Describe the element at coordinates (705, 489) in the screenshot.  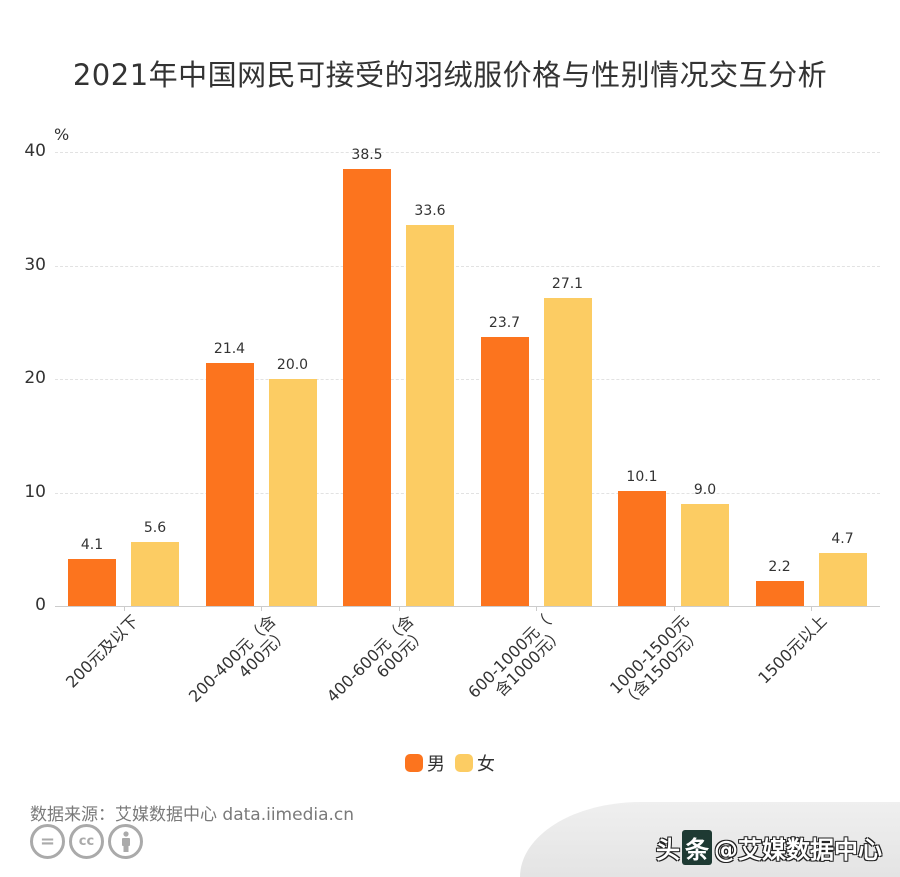
I see `bar-value-label: 9.0` at that location.